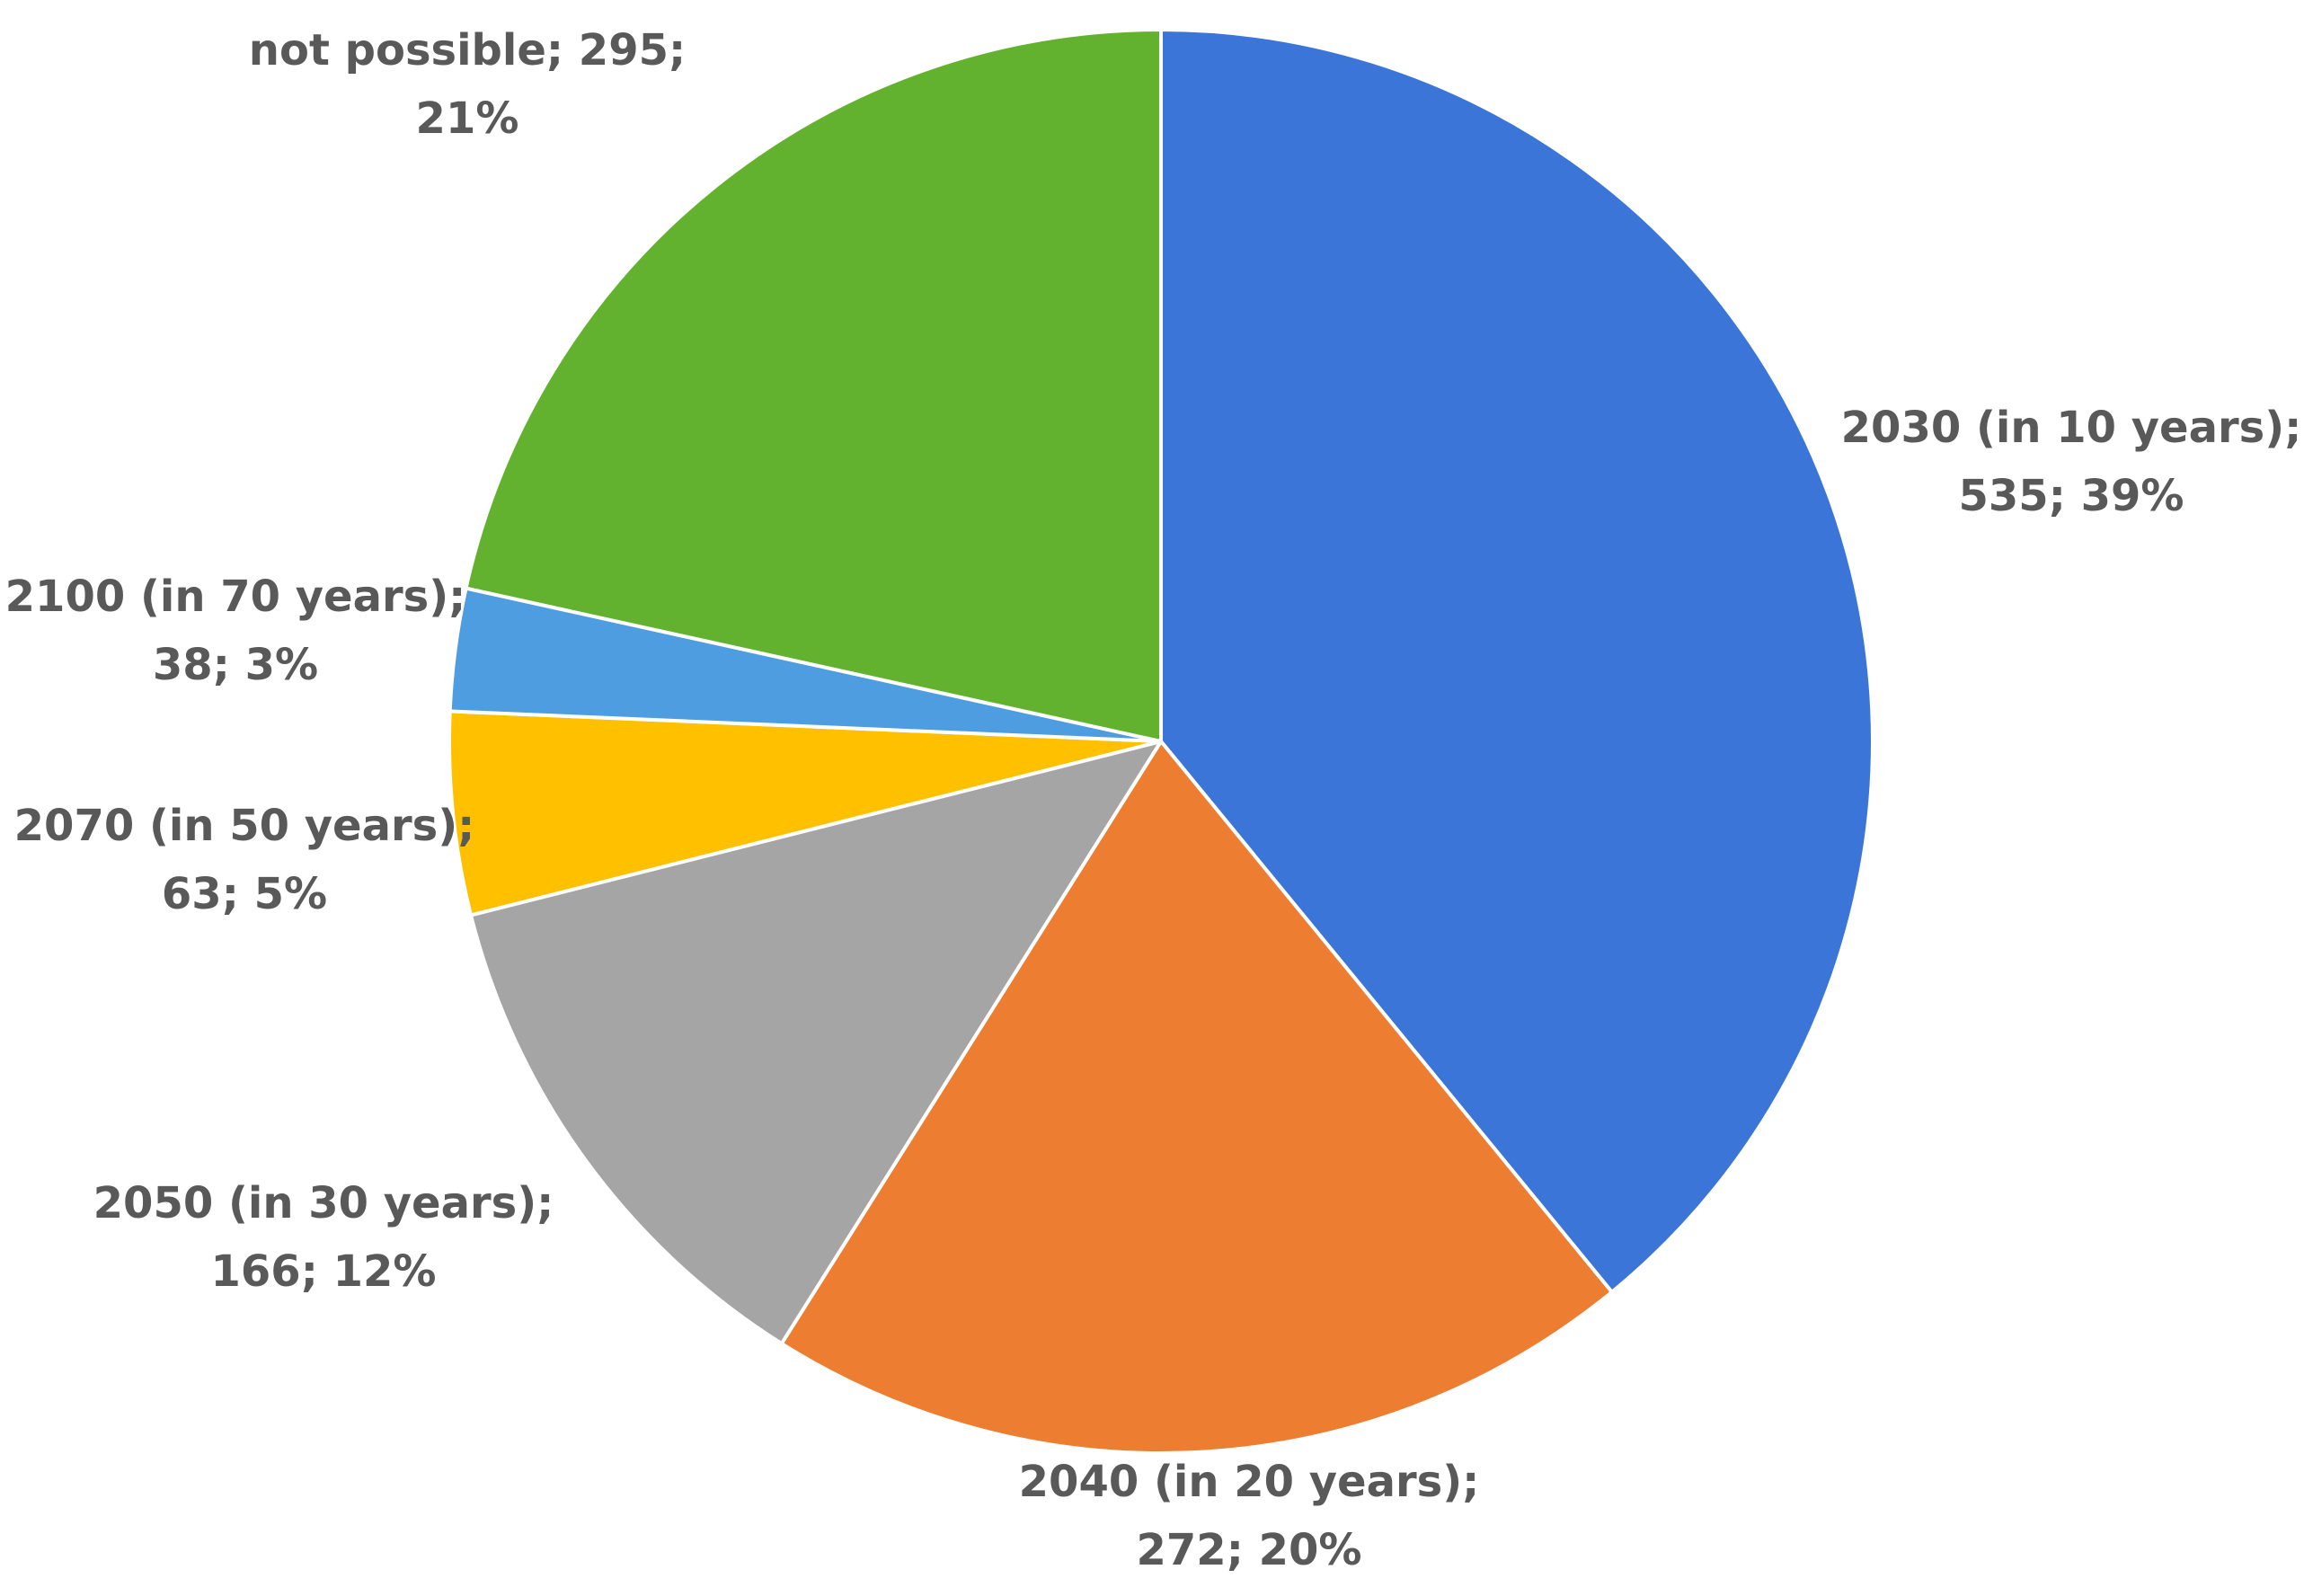  I want to click on data-label-line1: 2040 (in 20 years);, so click(1249, 1482).